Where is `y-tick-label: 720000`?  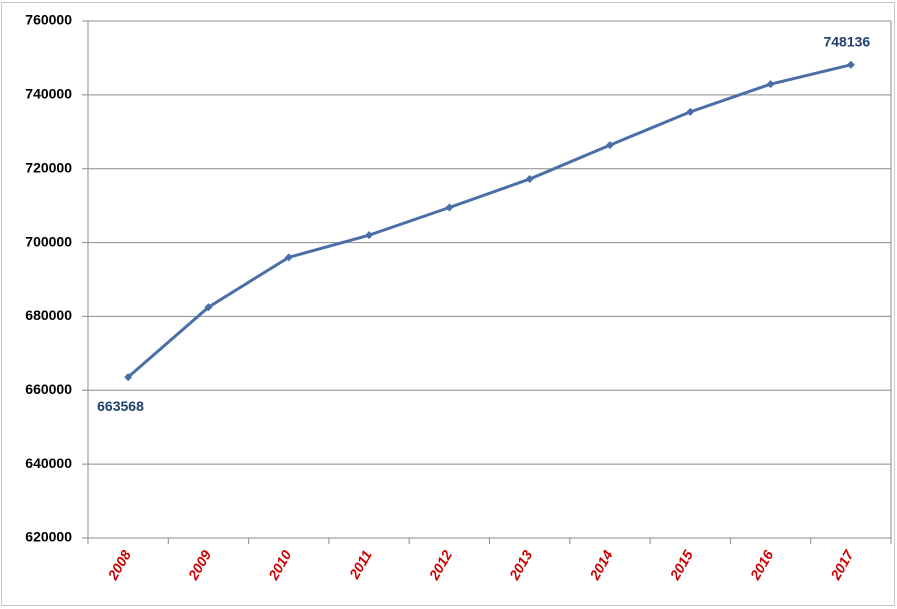
y-tick-label: 720000 is located at coordinates (48, 167).